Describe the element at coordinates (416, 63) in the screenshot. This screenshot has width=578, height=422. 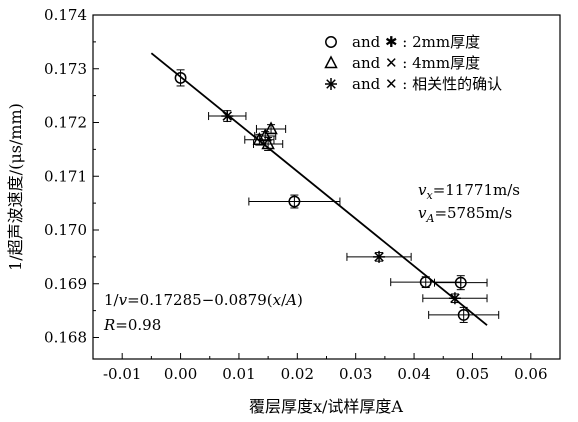
I see `legend-entry-2: and ✕ : 4mm厚度` at that location.